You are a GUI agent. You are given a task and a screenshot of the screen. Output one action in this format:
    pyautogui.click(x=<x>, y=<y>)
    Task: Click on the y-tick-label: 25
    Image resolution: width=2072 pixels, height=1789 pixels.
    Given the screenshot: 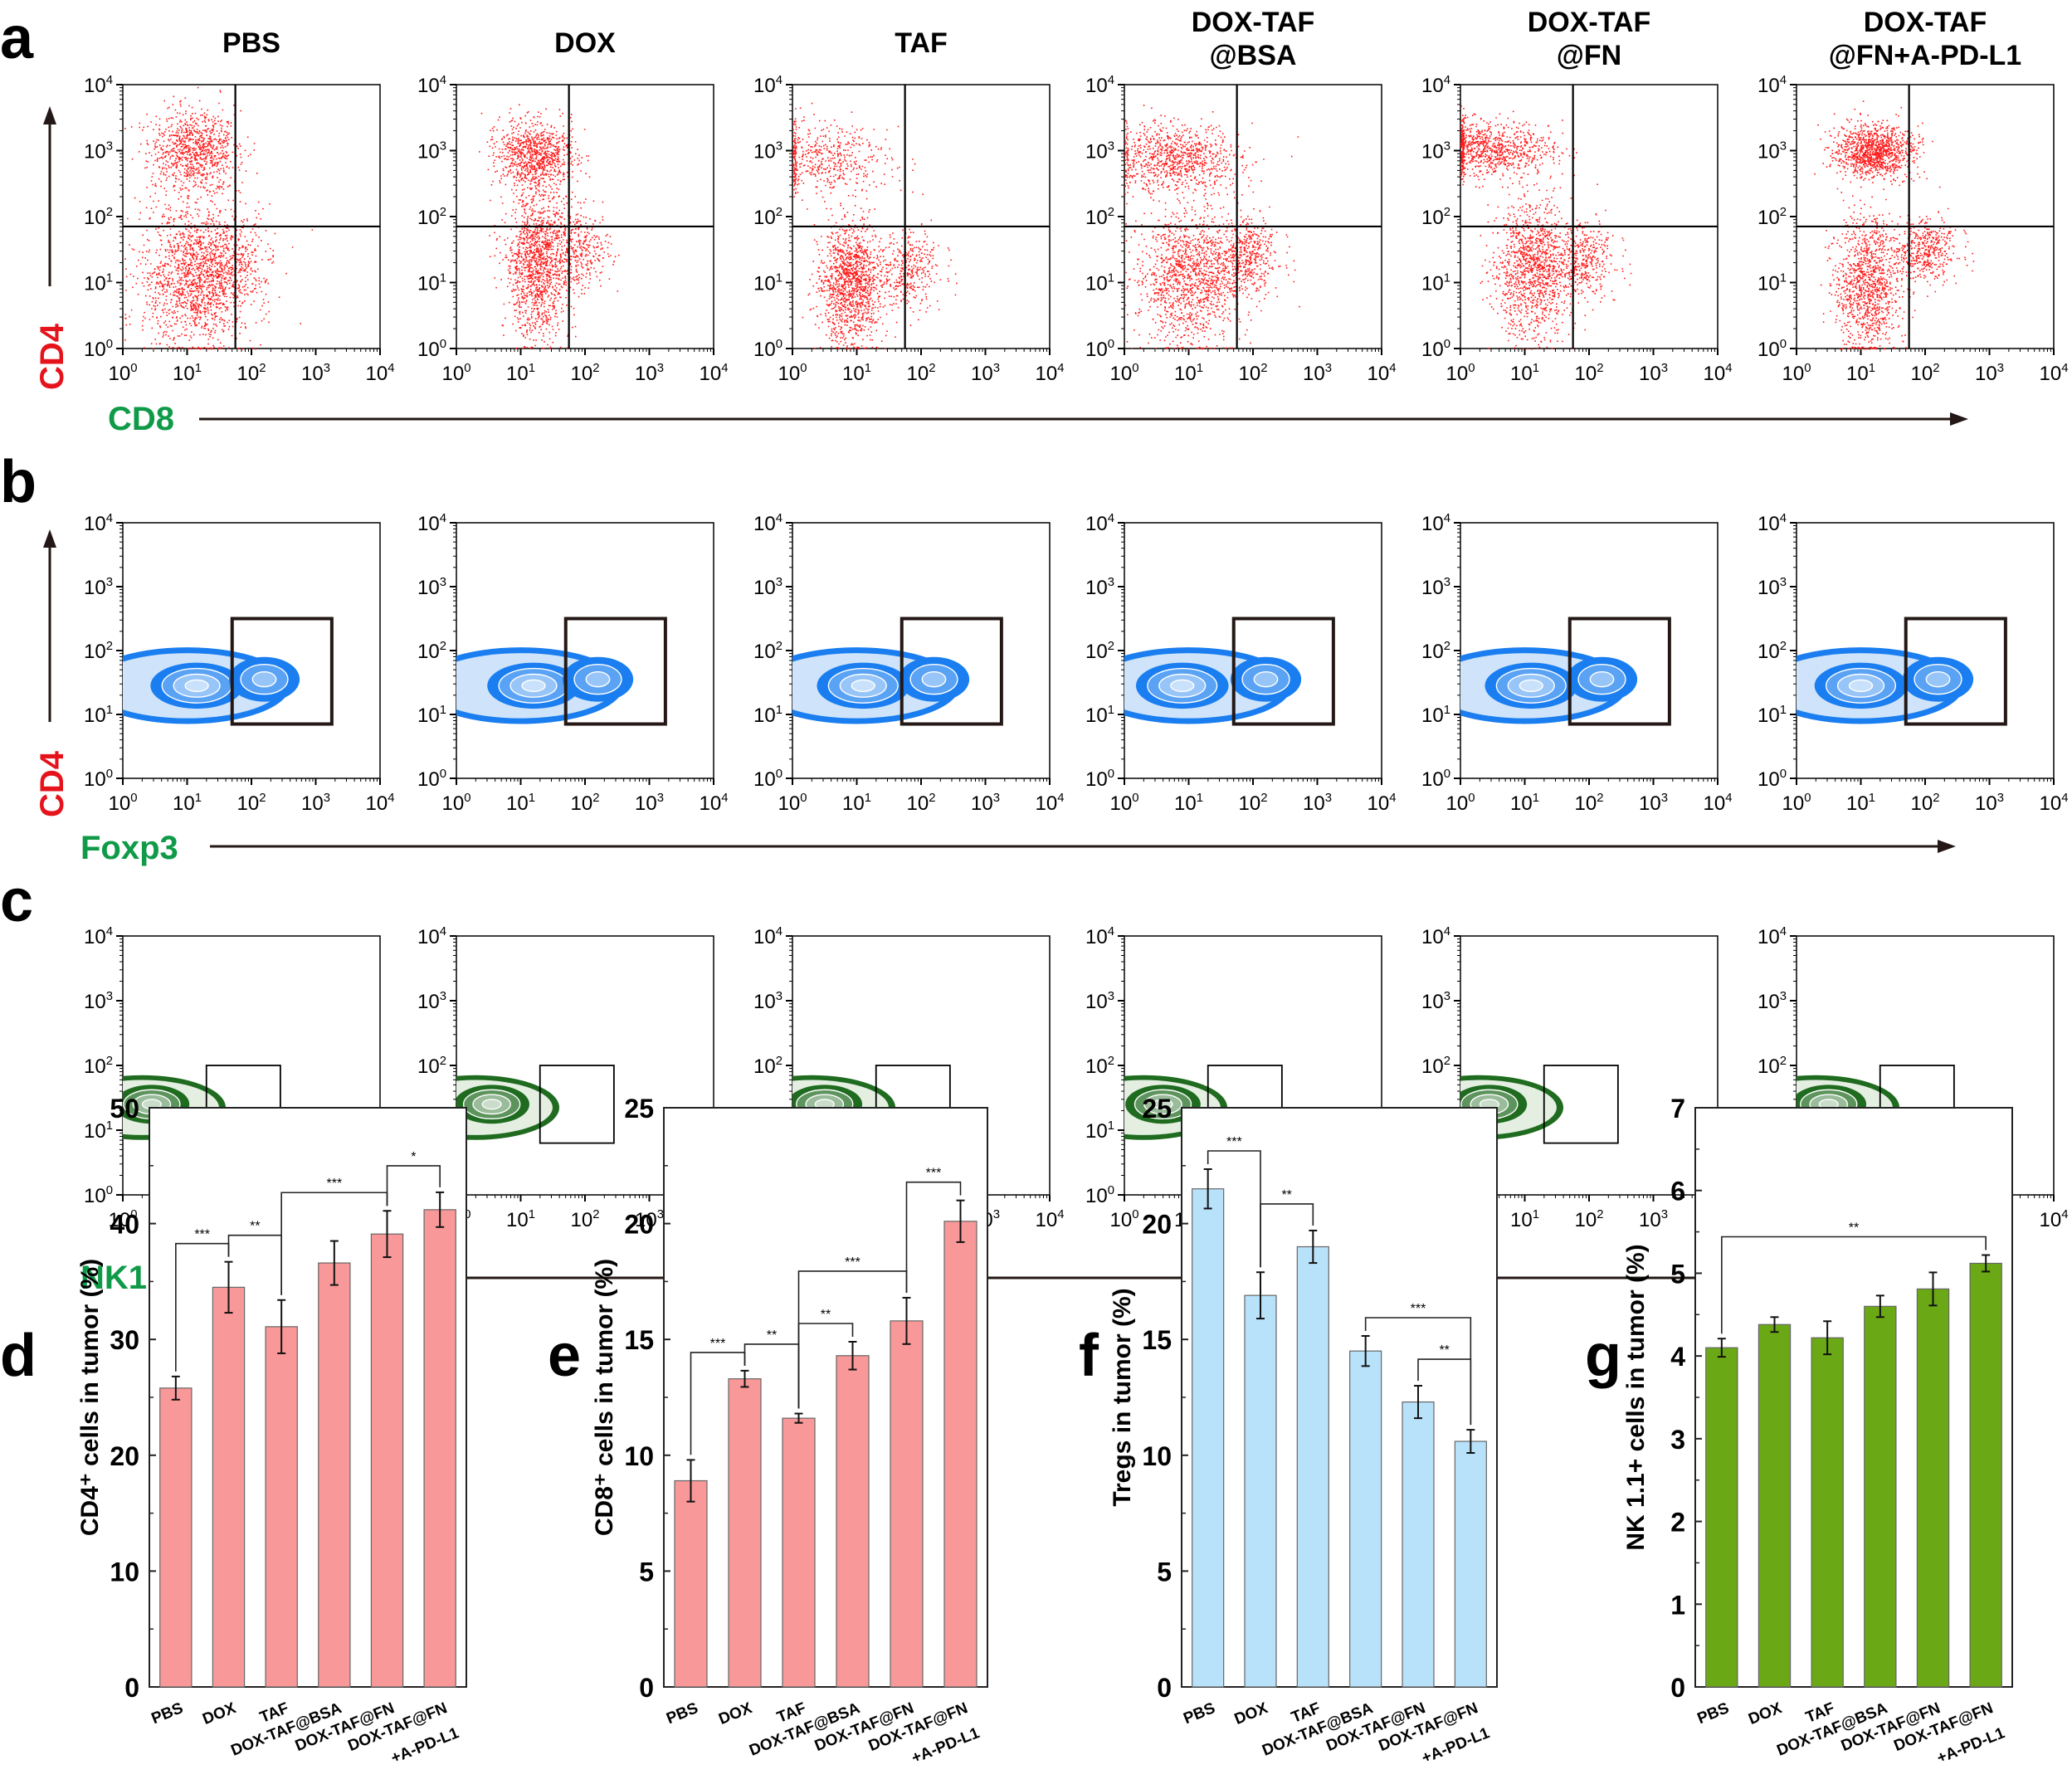 What is the action you would take?
    pyautogui.click(x=639, y=1109)
    